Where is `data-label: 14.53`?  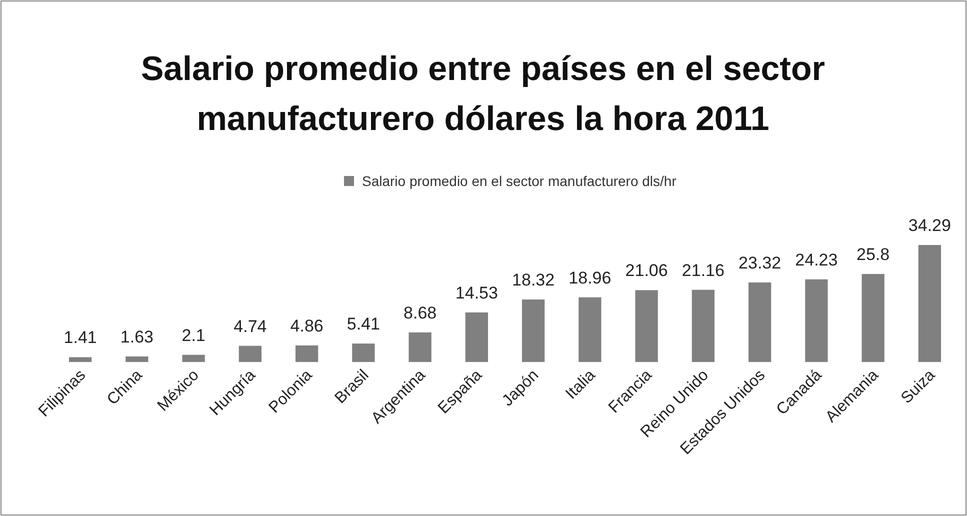 data-label: 14.53 is located at coordinates (476, 292).